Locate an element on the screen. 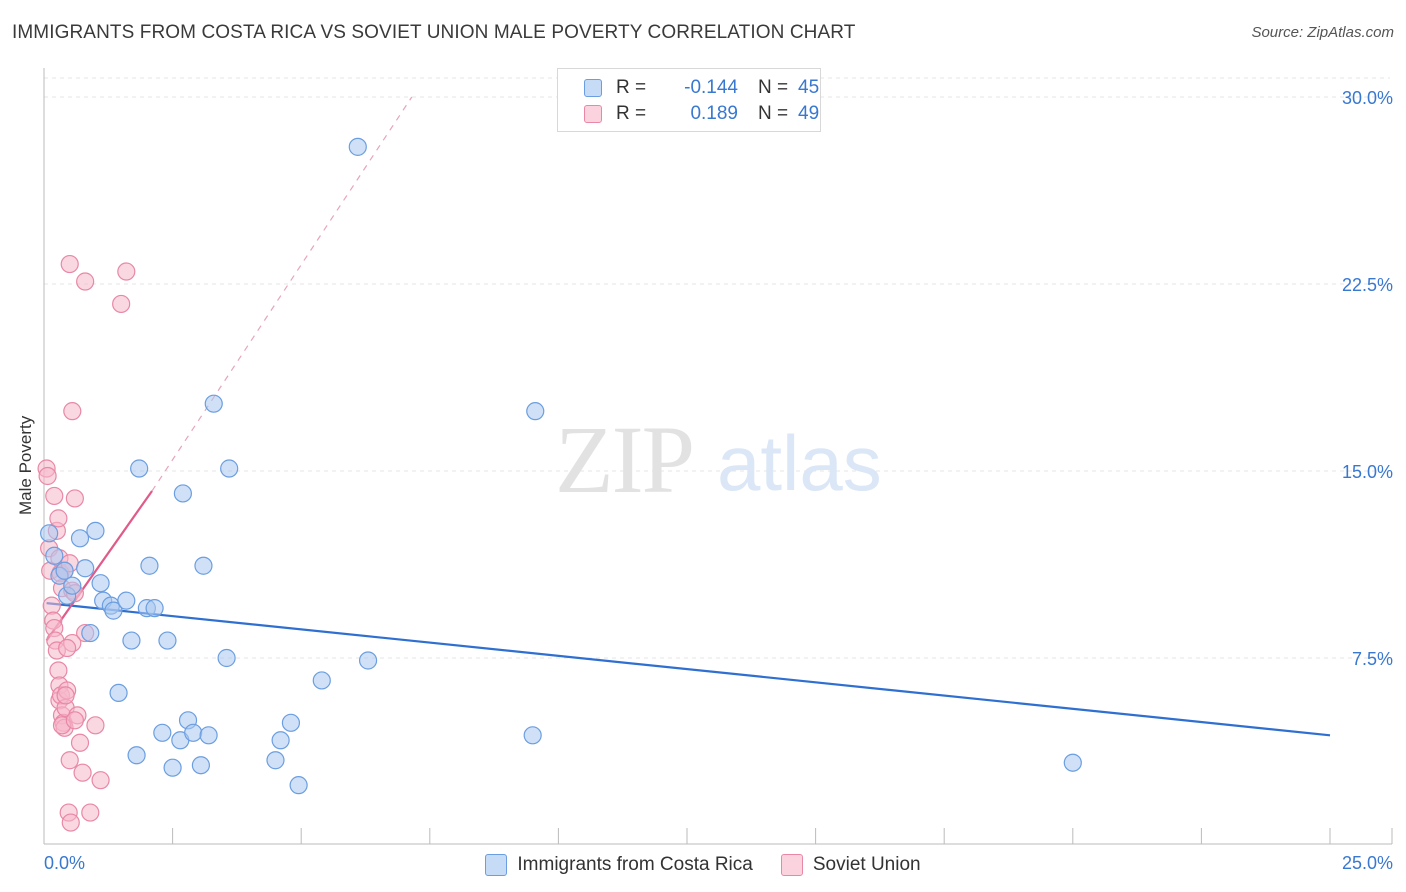  legend-n-value: 49 is located at coordinates (809, 113).